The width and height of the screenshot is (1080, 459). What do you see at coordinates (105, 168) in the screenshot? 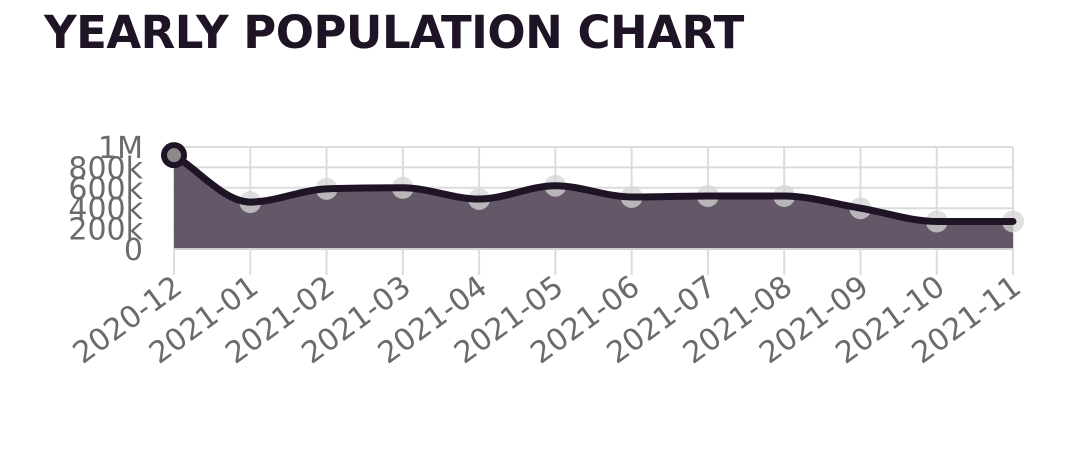
I see `y-tick-label-4: 800k` at bounding box center [105, 168].